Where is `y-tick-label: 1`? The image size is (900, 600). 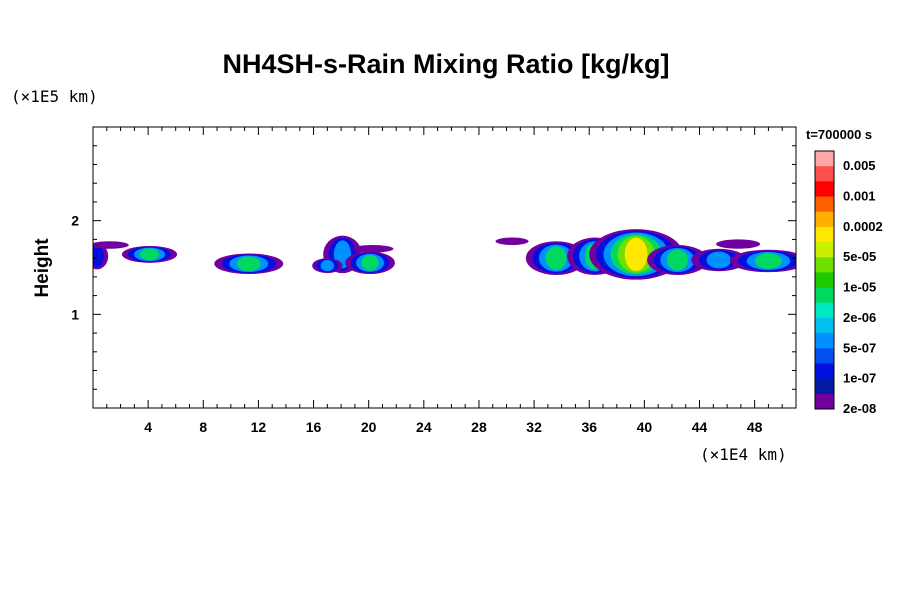
y-tick-label: 1 is located at coordinates (75, 314).